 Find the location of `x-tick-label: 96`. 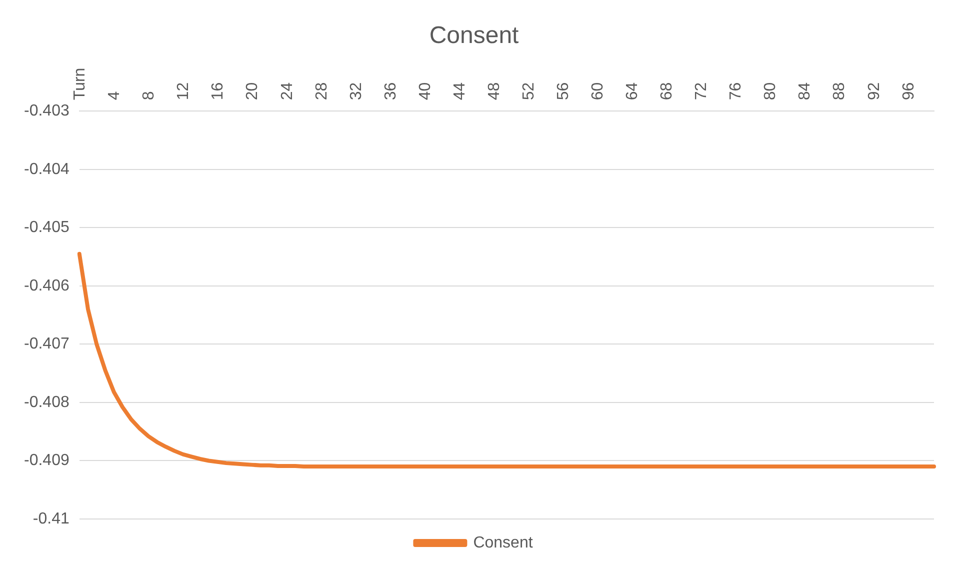

x-tick-label: 96 is located at coordinates (909, 91).